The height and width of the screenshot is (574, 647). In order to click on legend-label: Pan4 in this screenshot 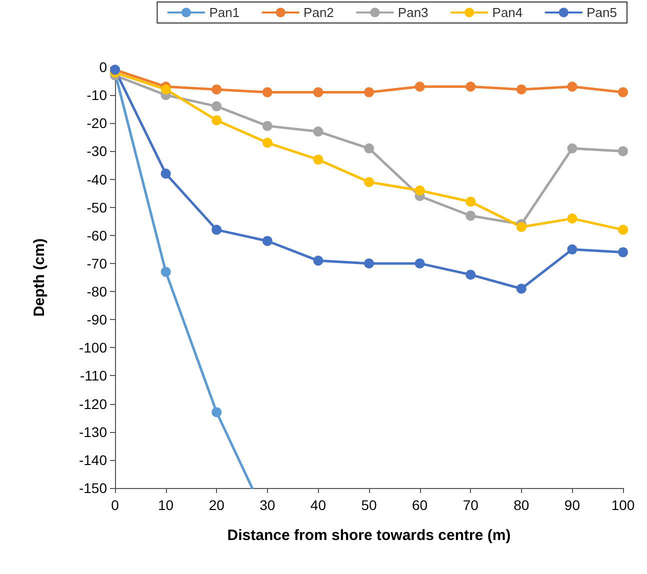, I will do `click(507, 12)`.